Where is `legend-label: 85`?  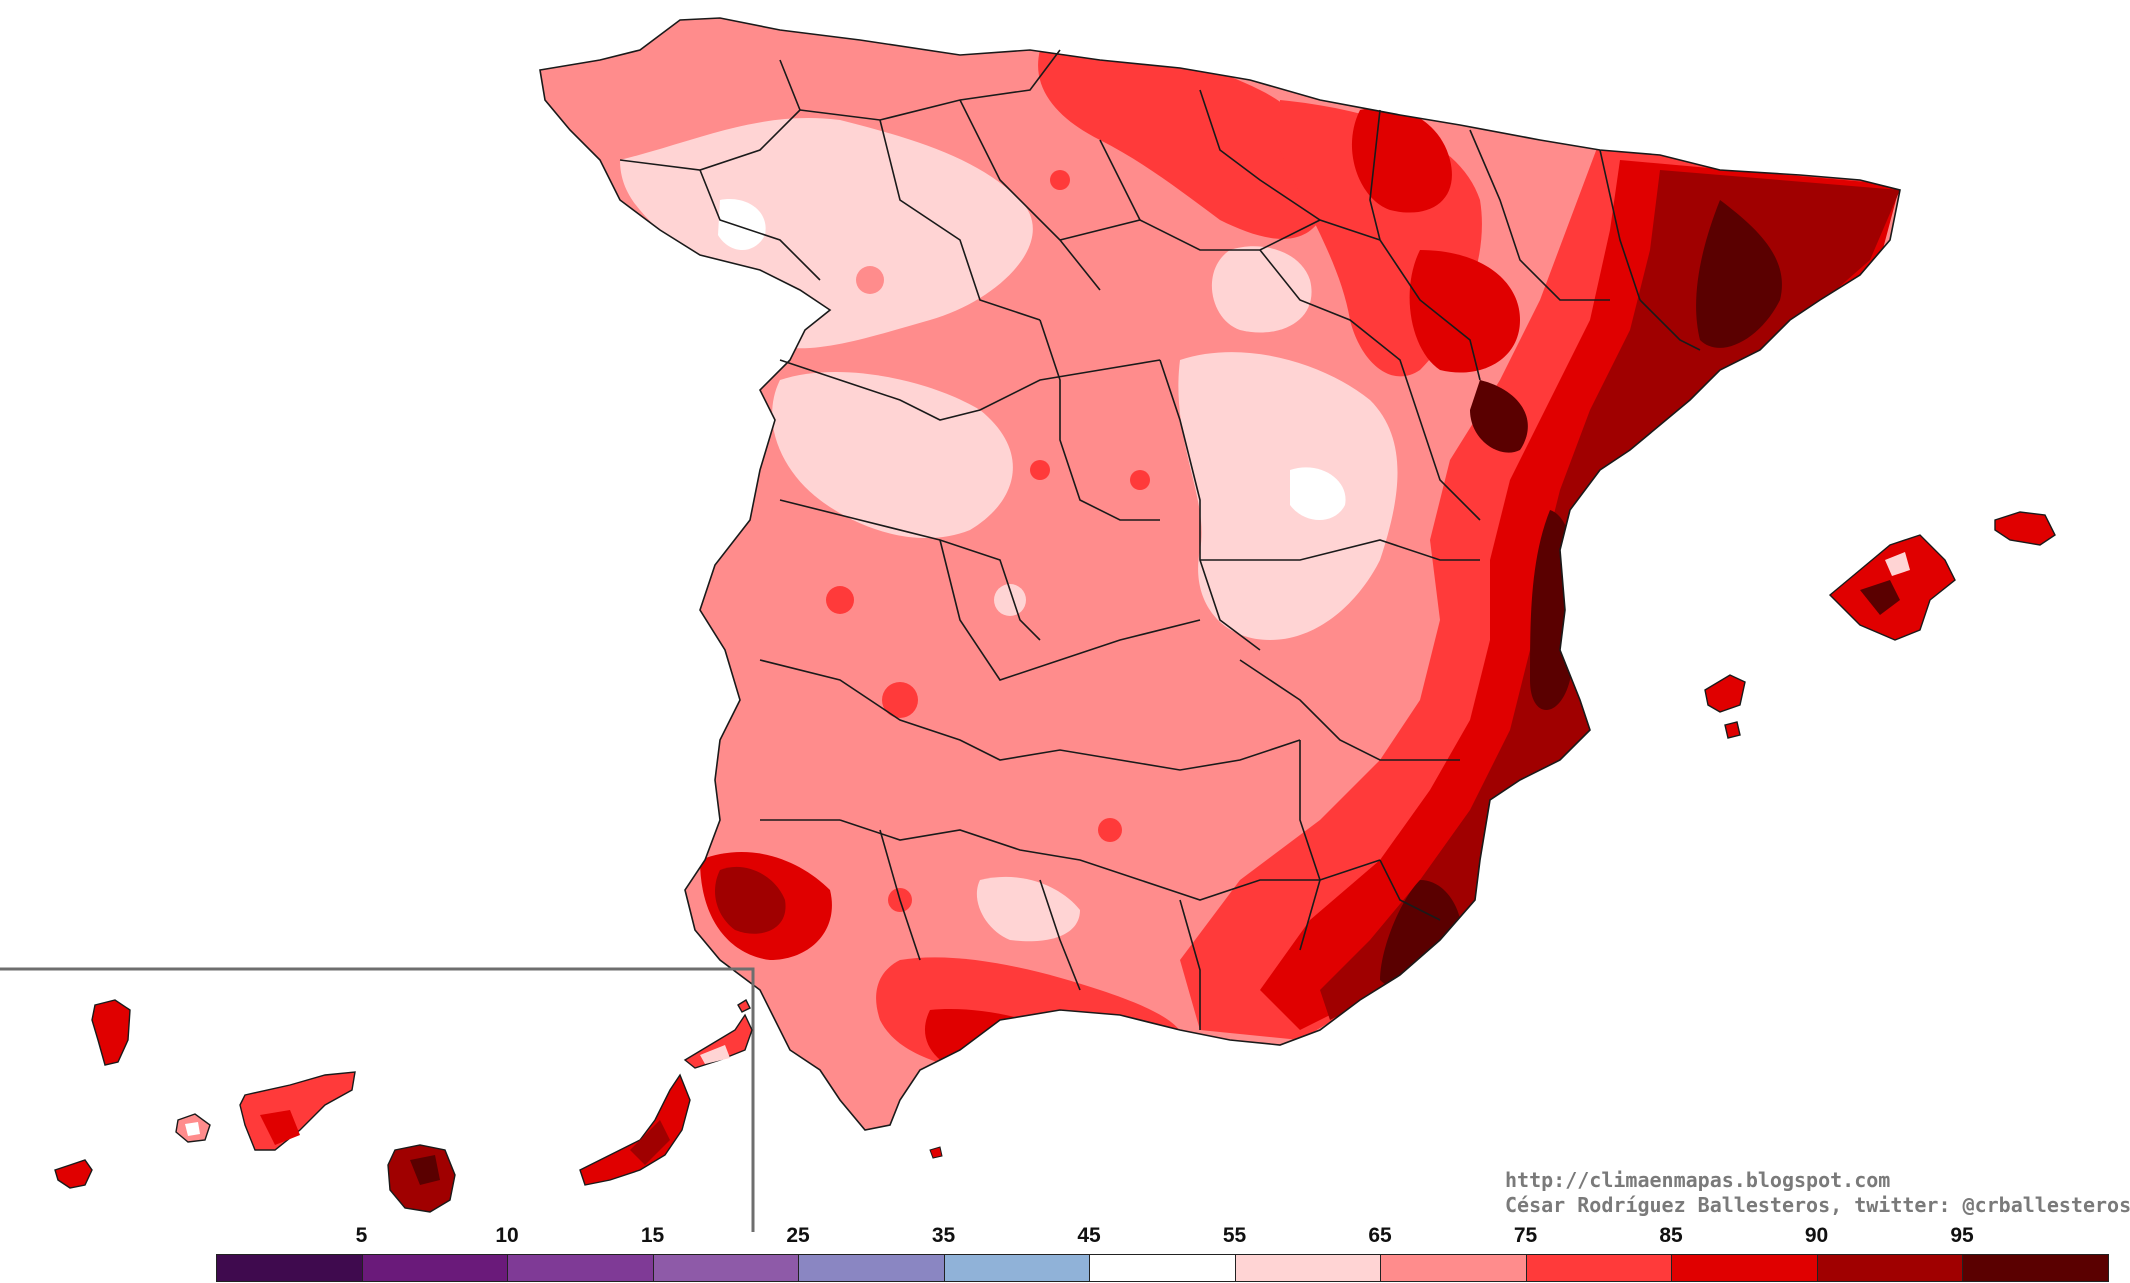 legend-label: 85 is located at coordinates (1671, 1235).